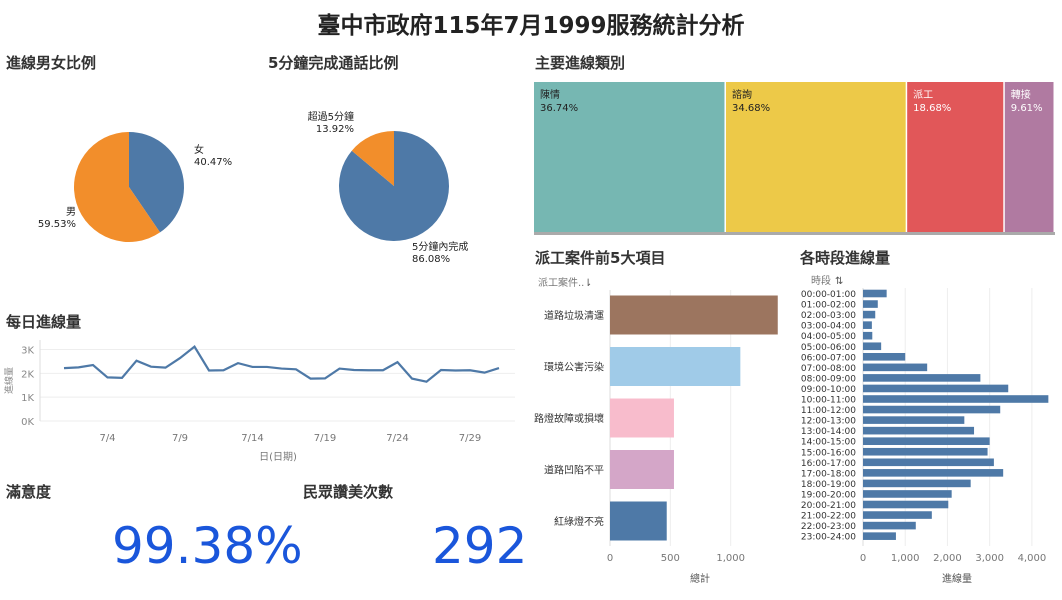  Describe the element at coordinates (828, 306) in the screenshot. I see `hourly-category-label: 01:00-02:00` at that location.